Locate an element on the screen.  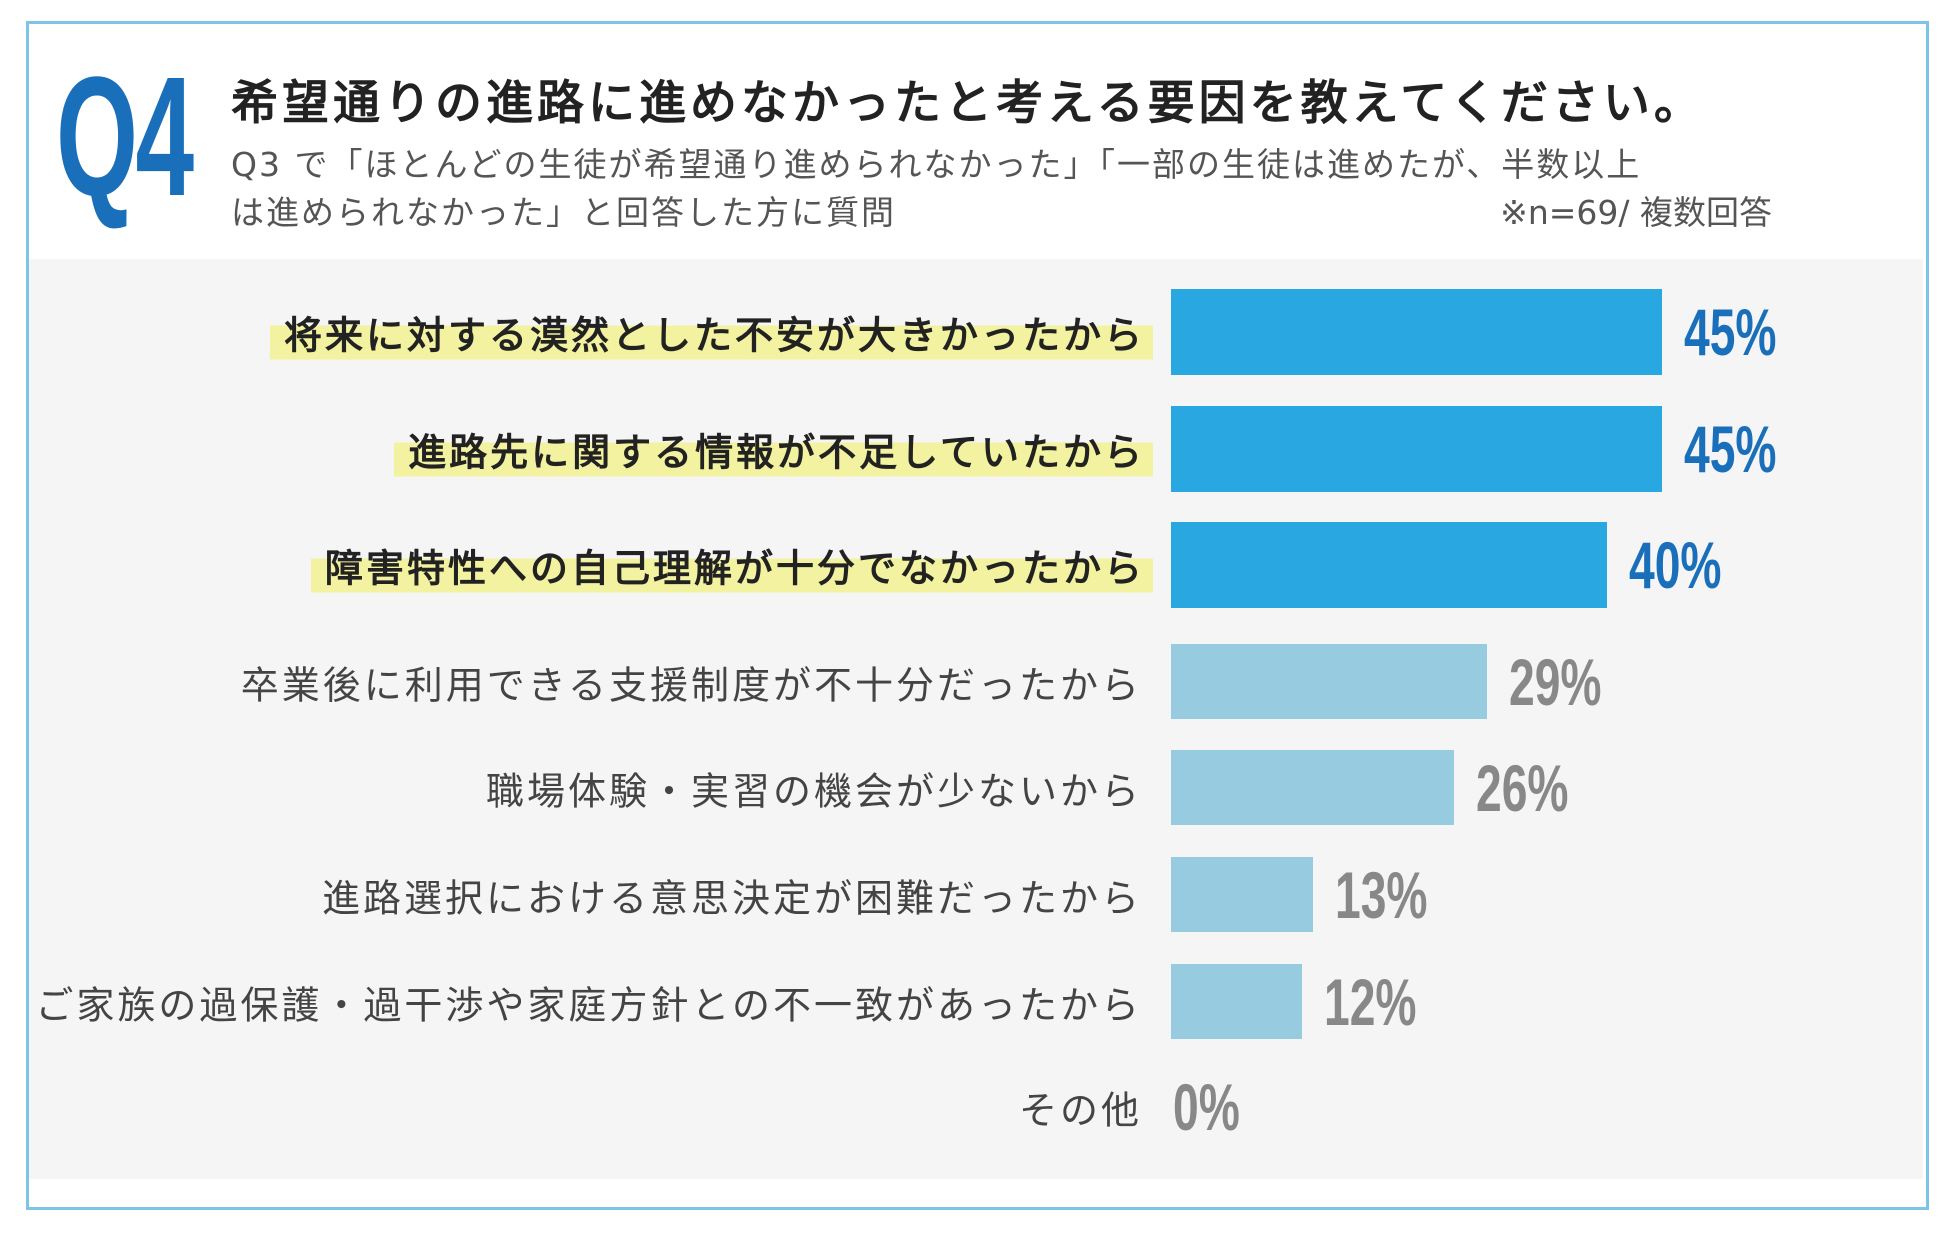
category-label: その他 is located at coordinates (1080, 1110).